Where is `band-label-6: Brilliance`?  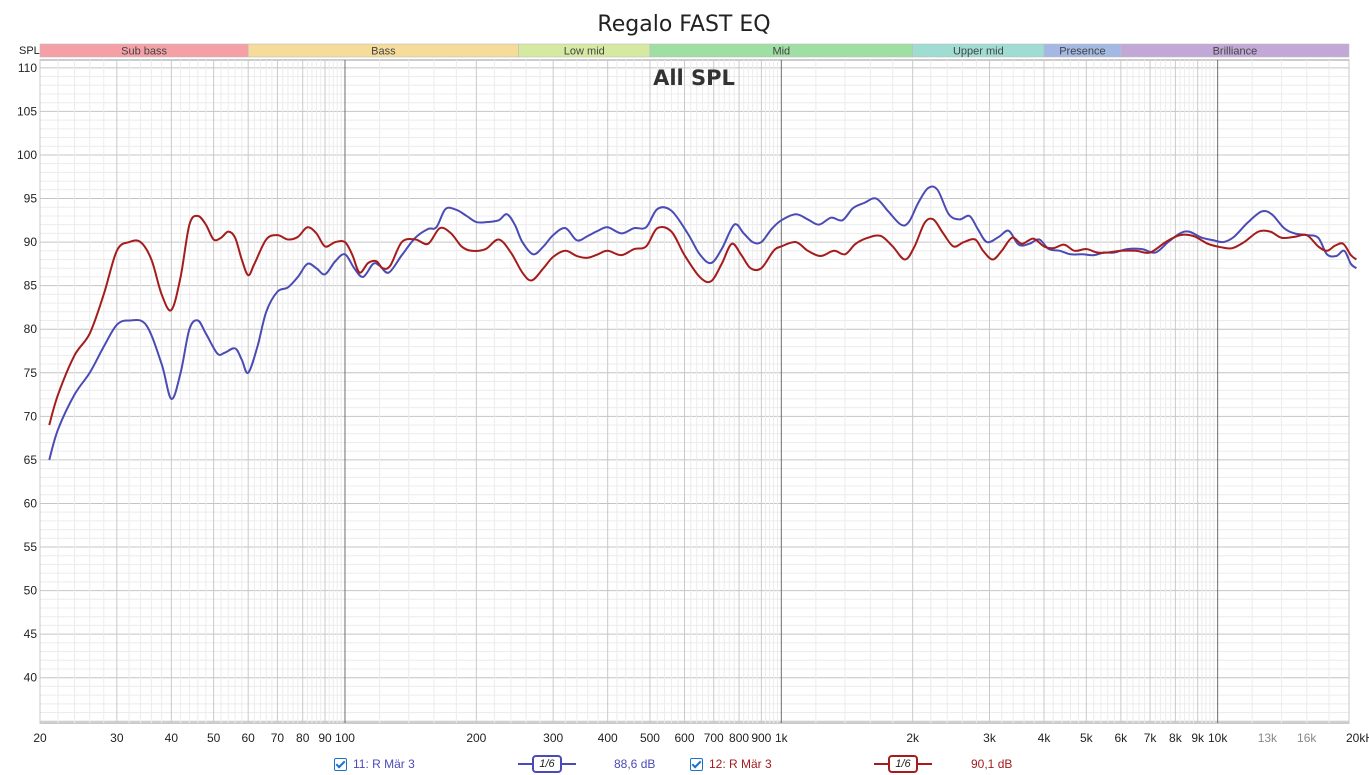 band-label-6: Brilliance is located at coordinates (1235, 52).